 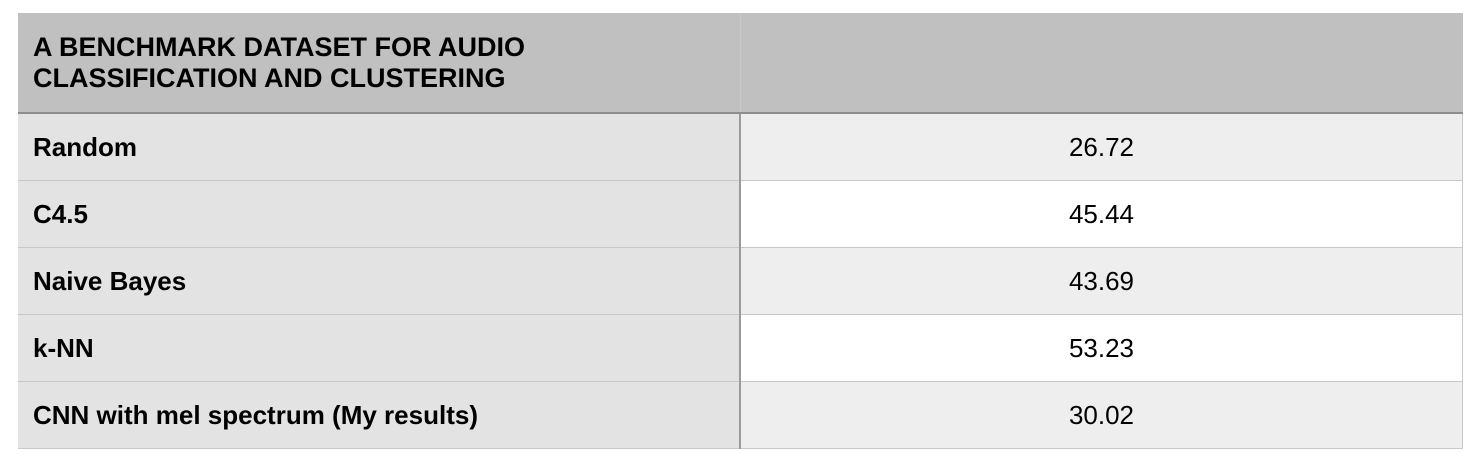 What do you see at coordinates (379, 415) in the screenshot?
I see `method-cell: CNN with mel spectrum (My results)` at bounding box center [379, 415].